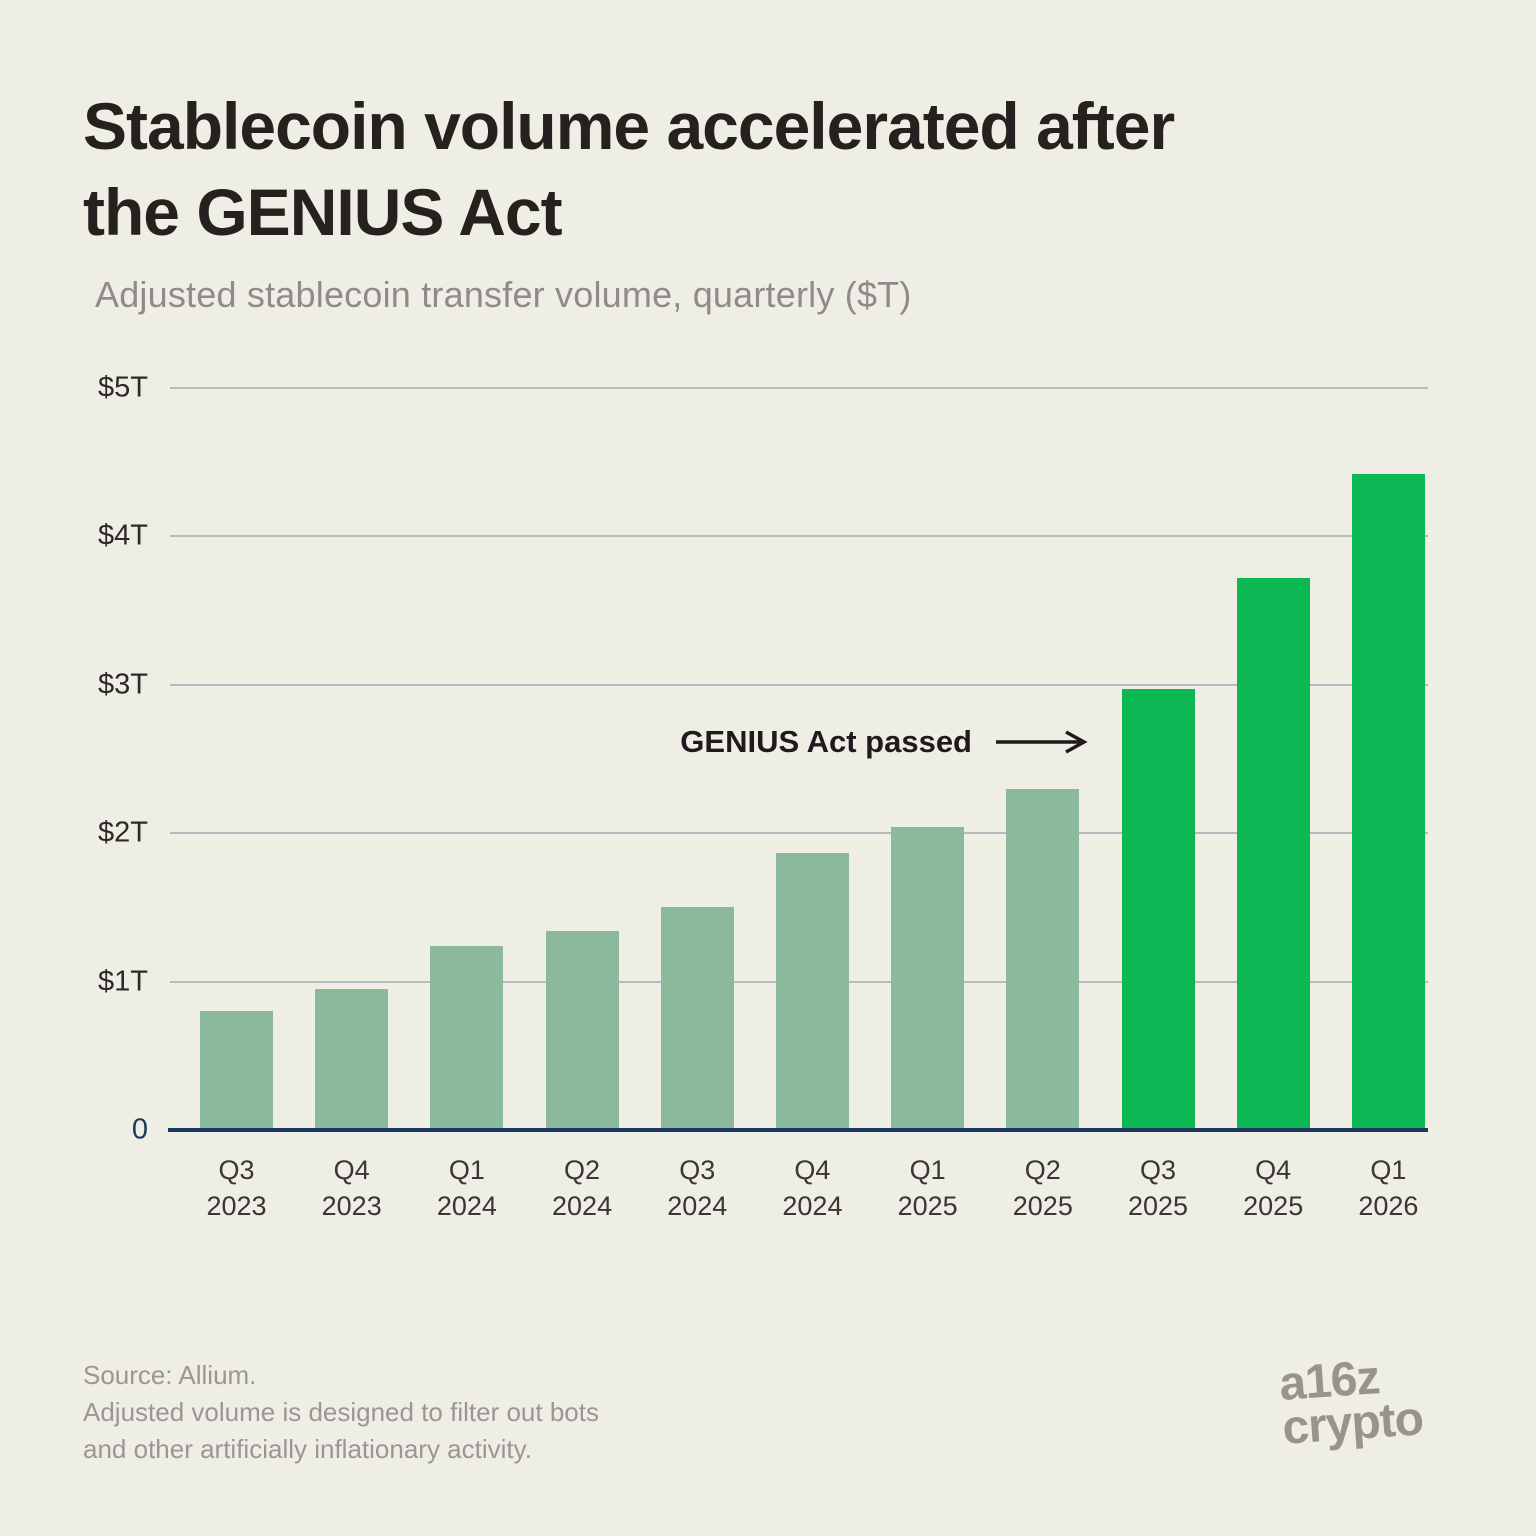  Describe the element at coordinates (1388, 1188) in the screenshot. I see `x-axis-label-q1-2026: Q1 2026` at that location.